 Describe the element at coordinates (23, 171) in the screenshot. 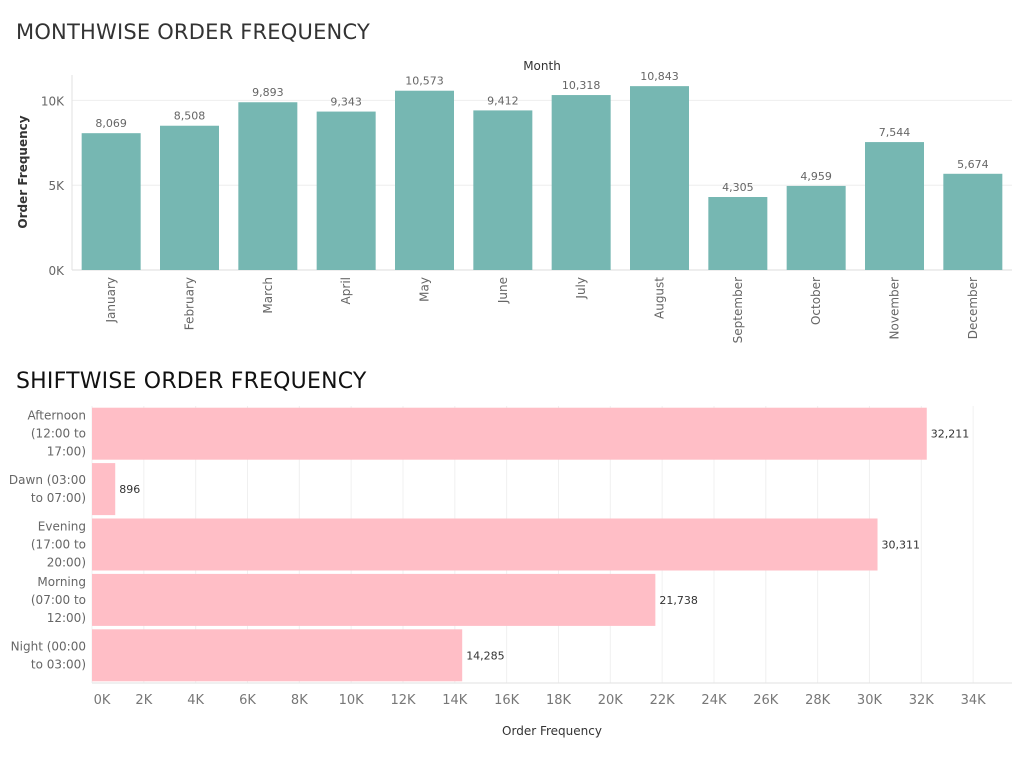

I see `y-axis-title: Order Frequency` at that location.